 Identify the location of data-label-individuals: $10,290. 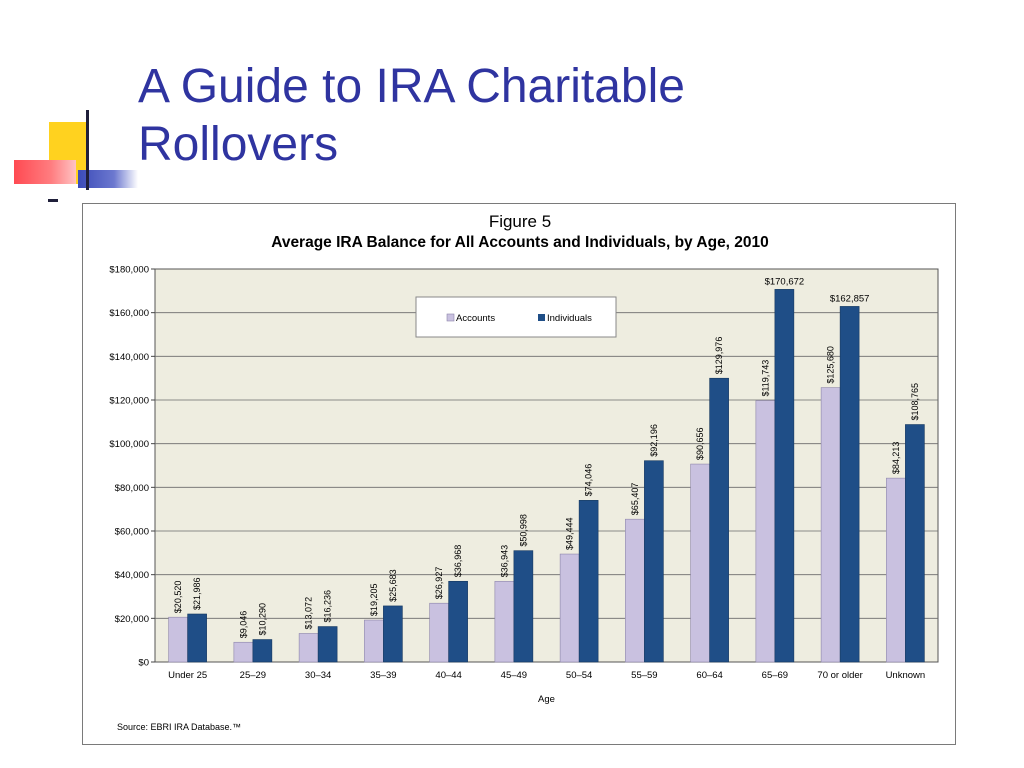
(262, 619).